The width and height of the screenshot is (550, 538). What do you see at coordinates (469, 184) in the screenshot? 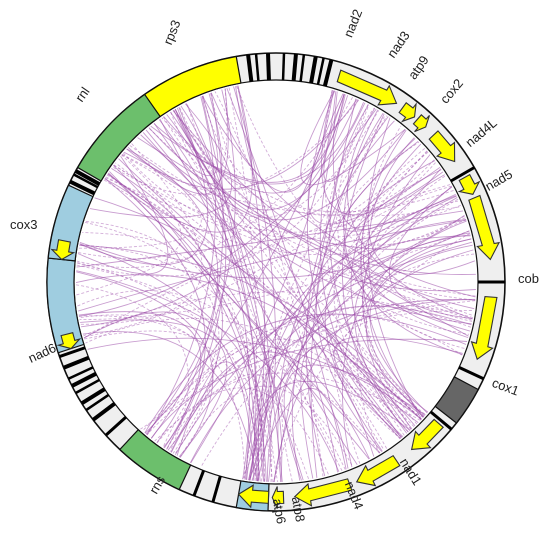
I see `nad4L-arrow` at bounding box center [469, 184].